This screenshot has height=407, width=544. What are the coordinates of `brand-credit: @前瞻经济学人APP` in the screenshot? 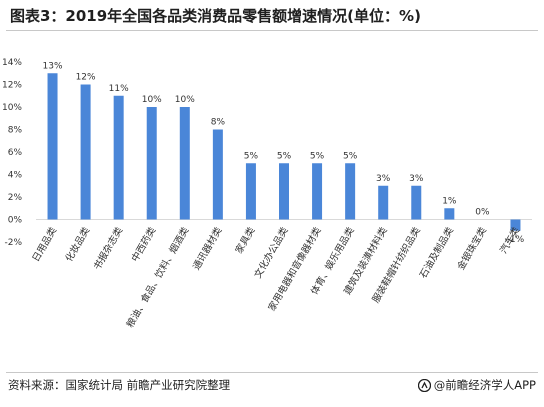 It's located at (476, 385).